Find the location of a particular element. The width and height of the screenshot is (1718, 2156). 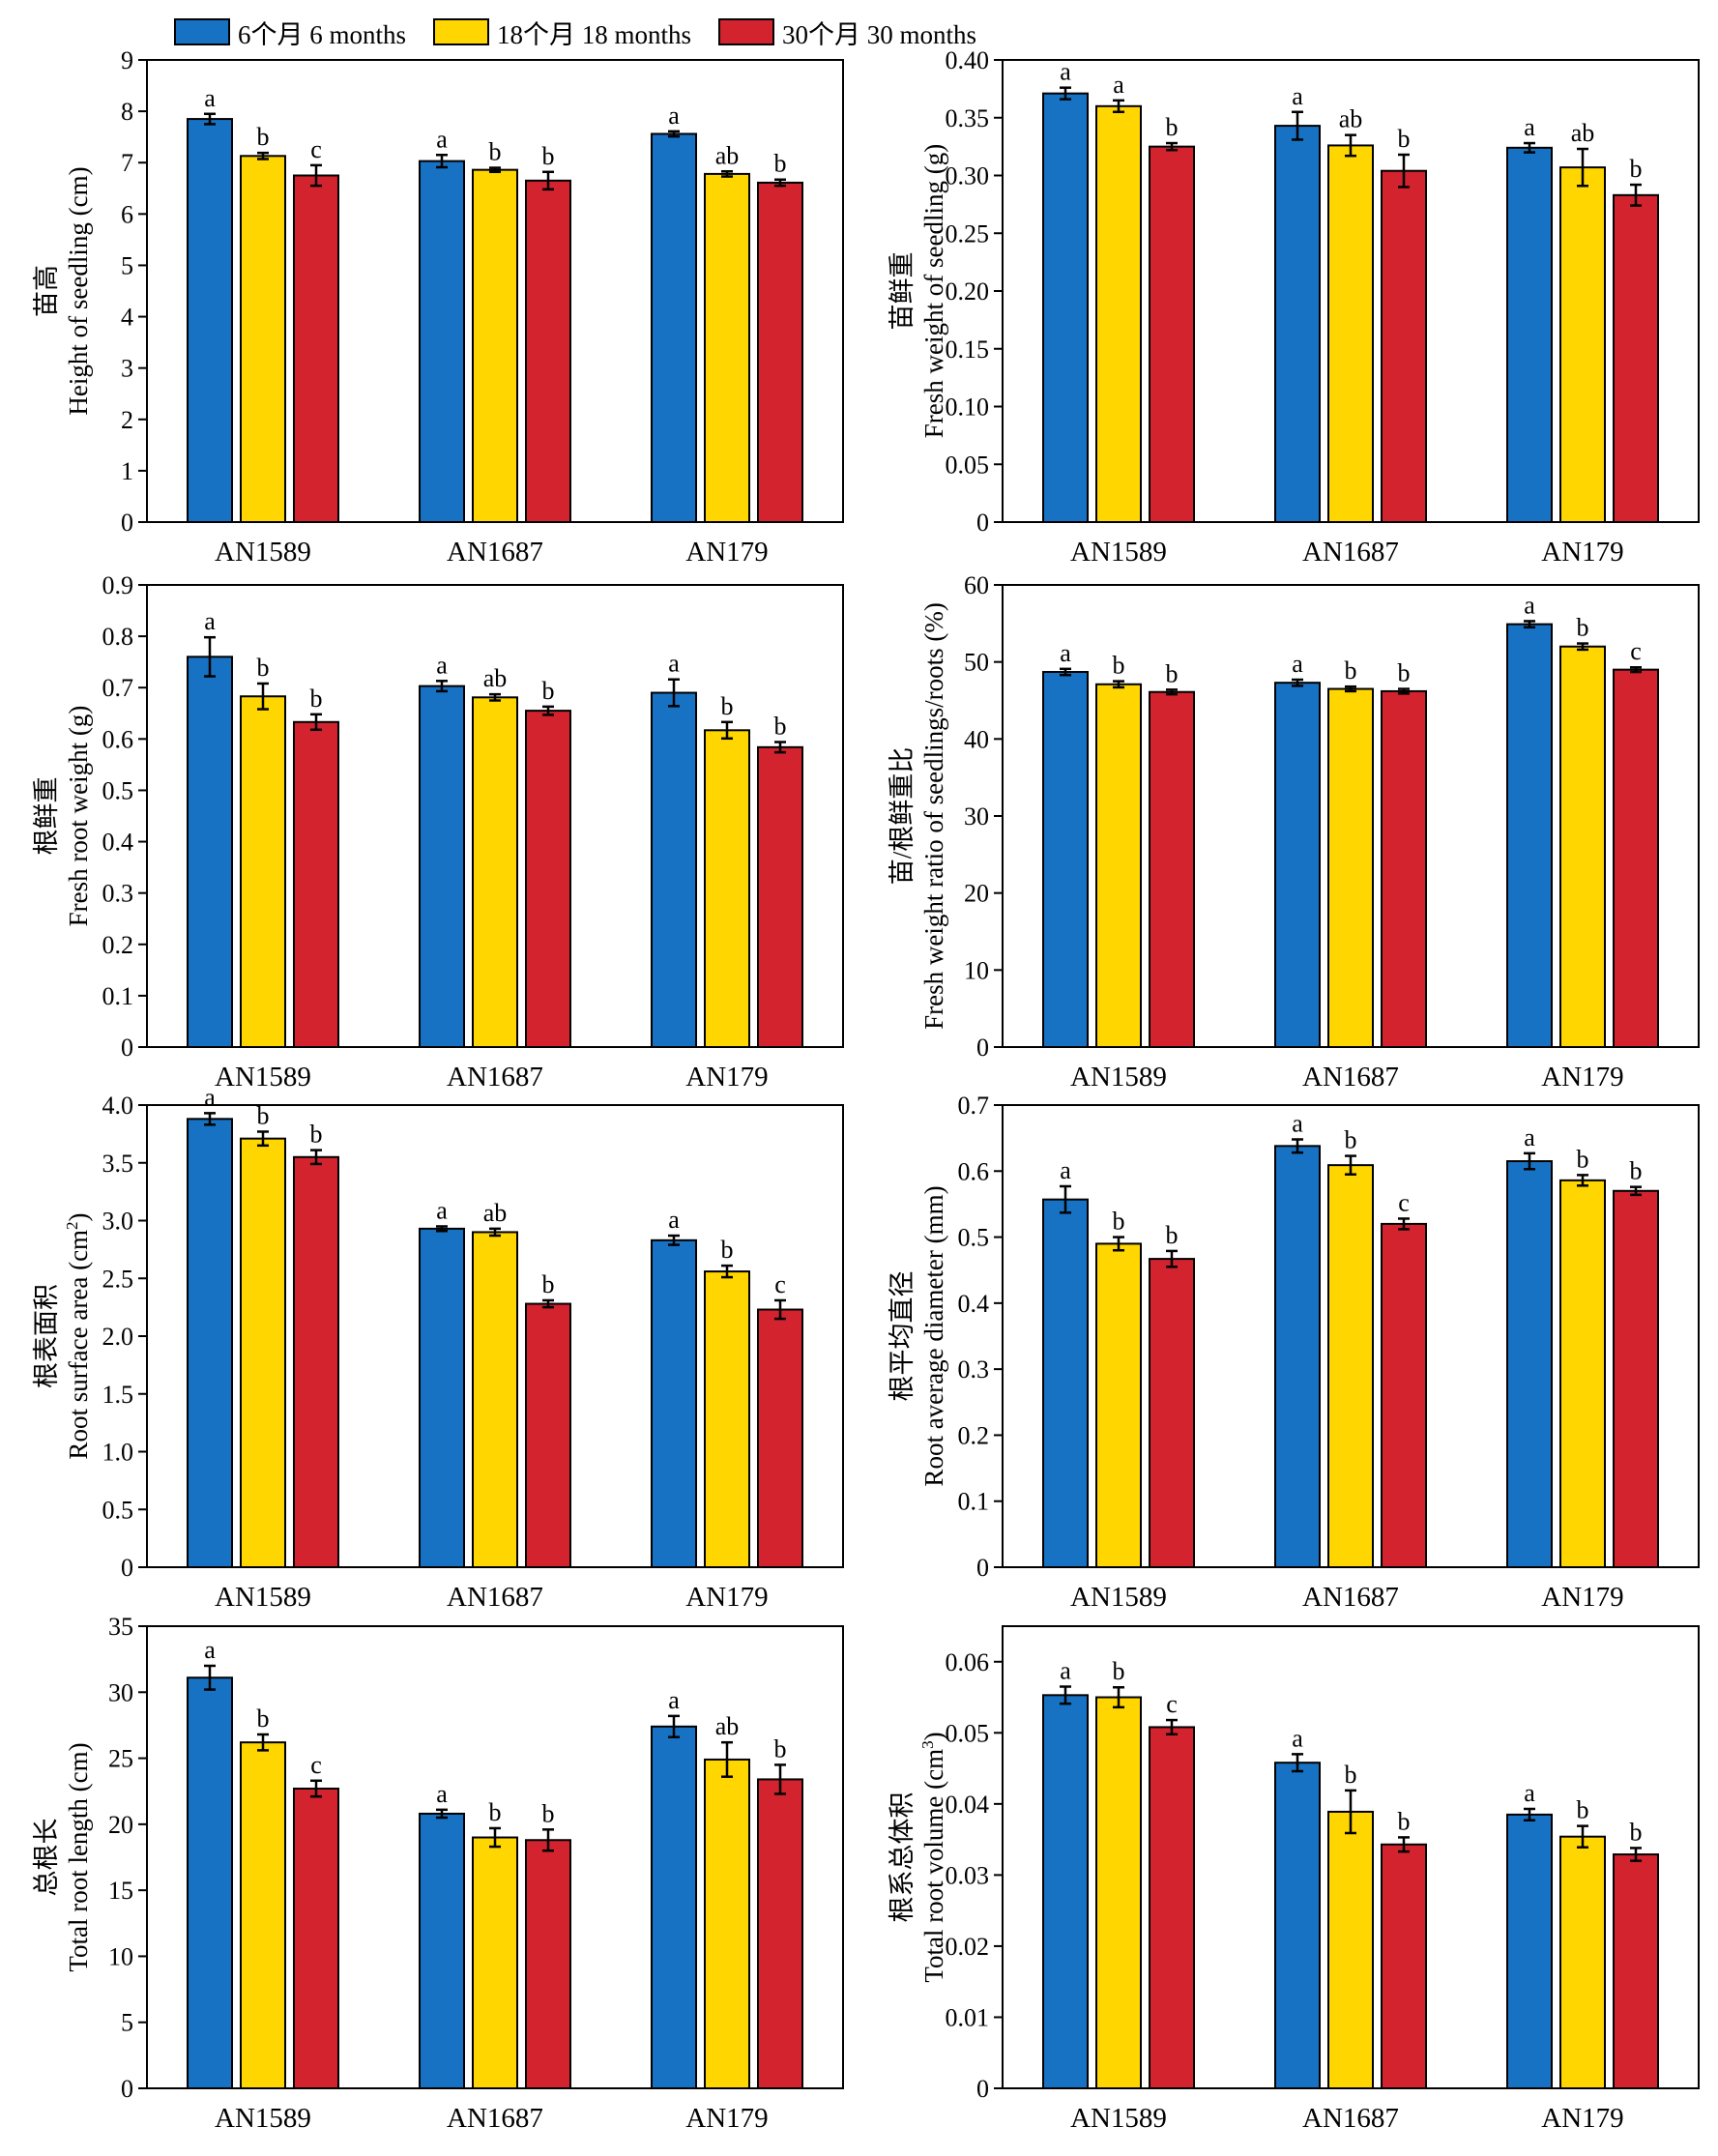

y-axis-label-cn: 苗鲜重 is located at coordinates (902, 291).